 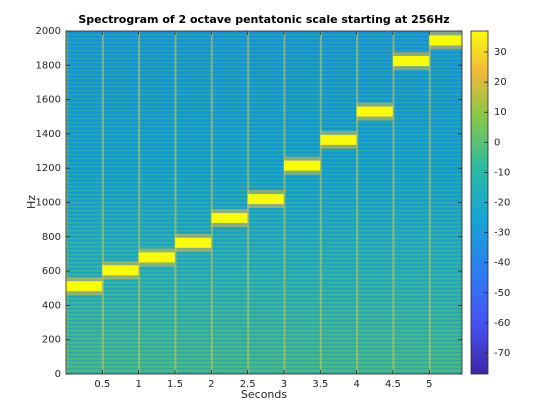 I want to click on colorbar-tick-label: -30, so click(x=502, y=233).